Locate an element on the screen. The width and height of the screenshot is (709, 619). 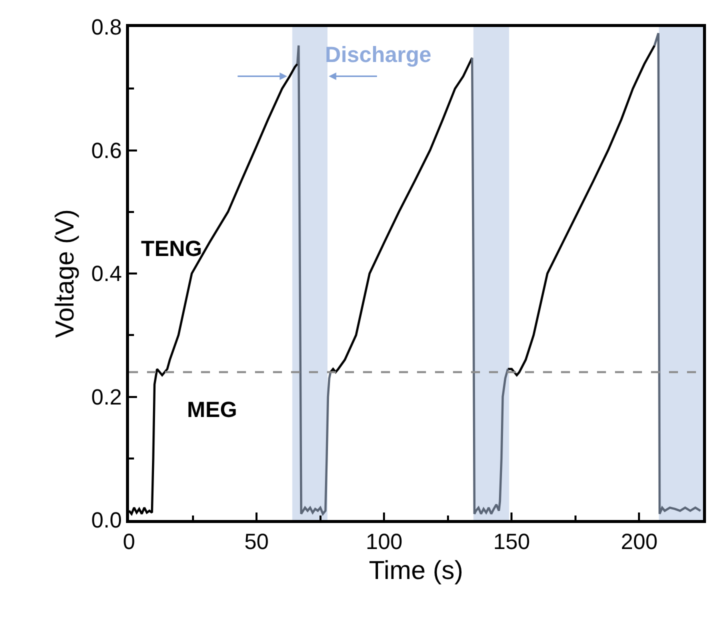
x-axis-title: Time (s) is located at coordinates (416, 569).